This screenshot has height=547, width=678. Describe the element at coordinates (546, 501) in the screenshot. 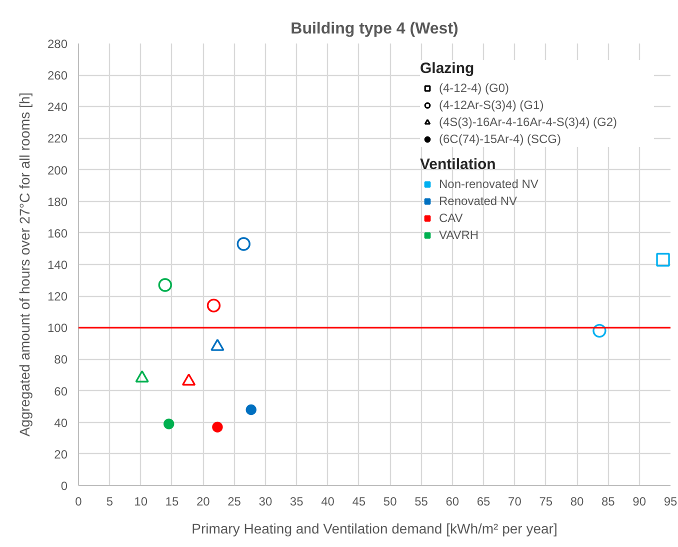

I see `x-tick-label: 75` at that location.